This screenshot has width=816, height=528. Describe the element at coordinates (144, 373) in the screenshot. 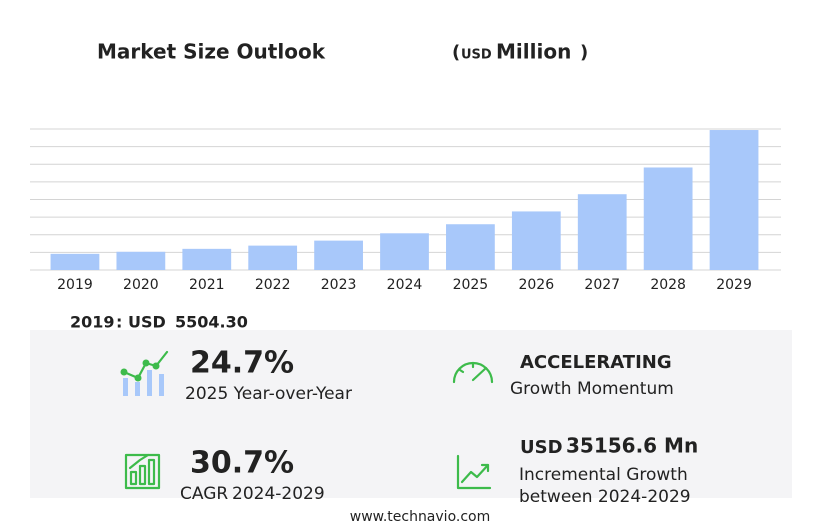

I see `icon-yoy` at that location.